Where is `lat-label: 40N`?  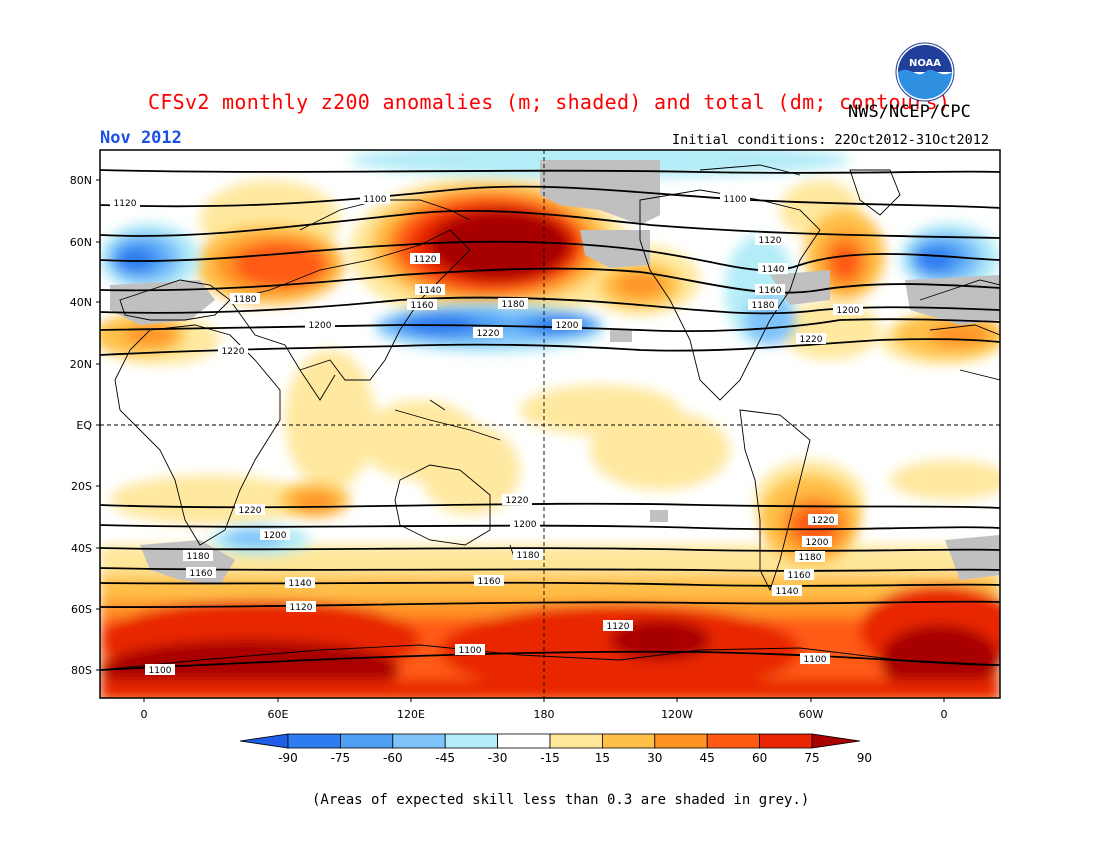 lat-label: 40N is located at coordinates (81, 302).